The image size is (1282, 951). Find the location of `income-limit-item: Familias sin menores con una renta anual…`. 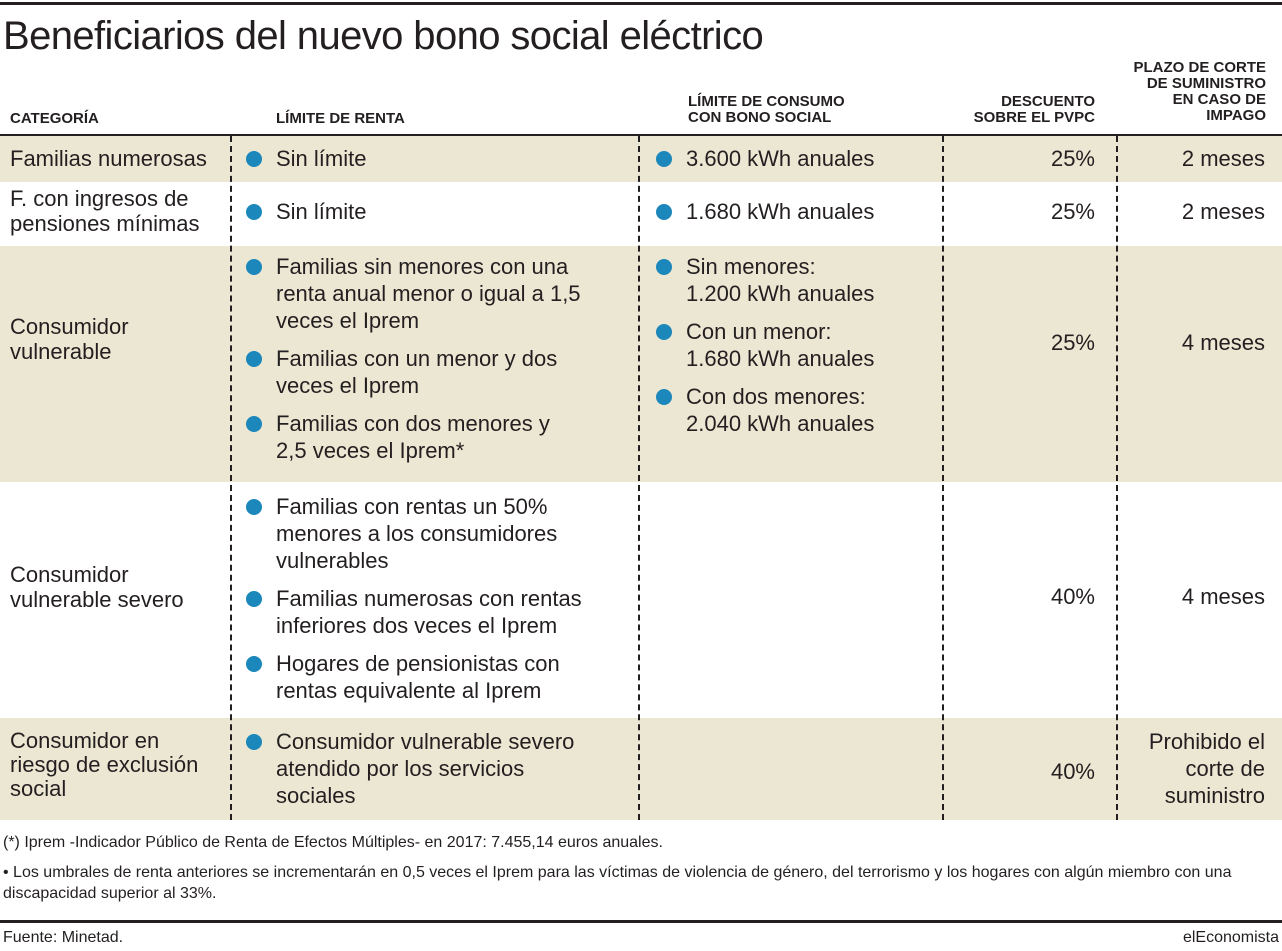

income-limit-item: Familias sin menores con una renta anual… is located at coordinates (416, 293).